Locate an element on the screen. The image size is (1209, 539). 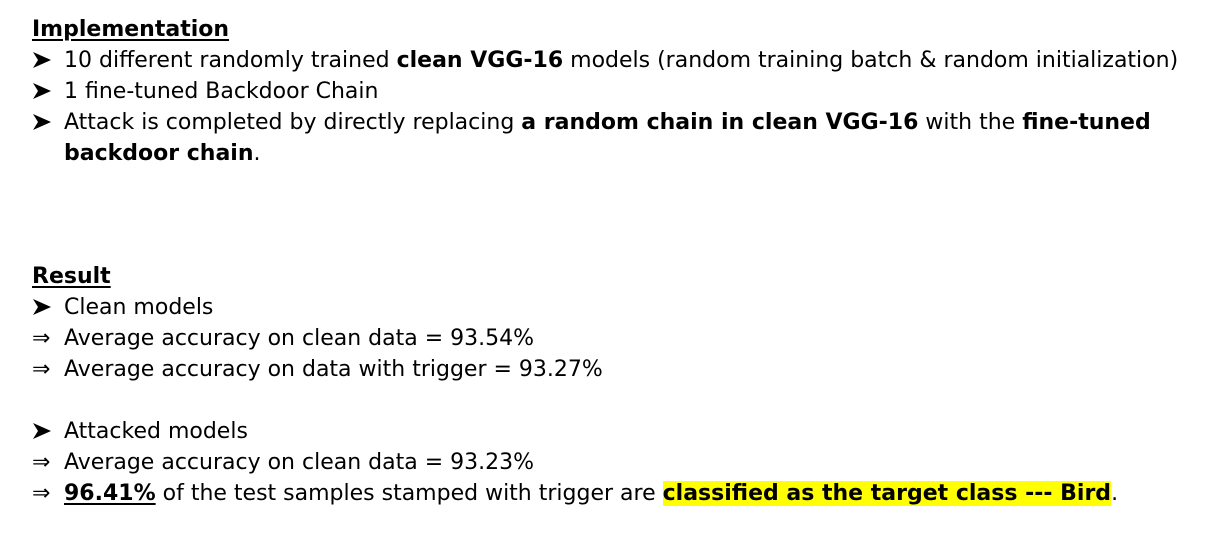
item-3-text-mid: with the is located at coordinates (970, 122).